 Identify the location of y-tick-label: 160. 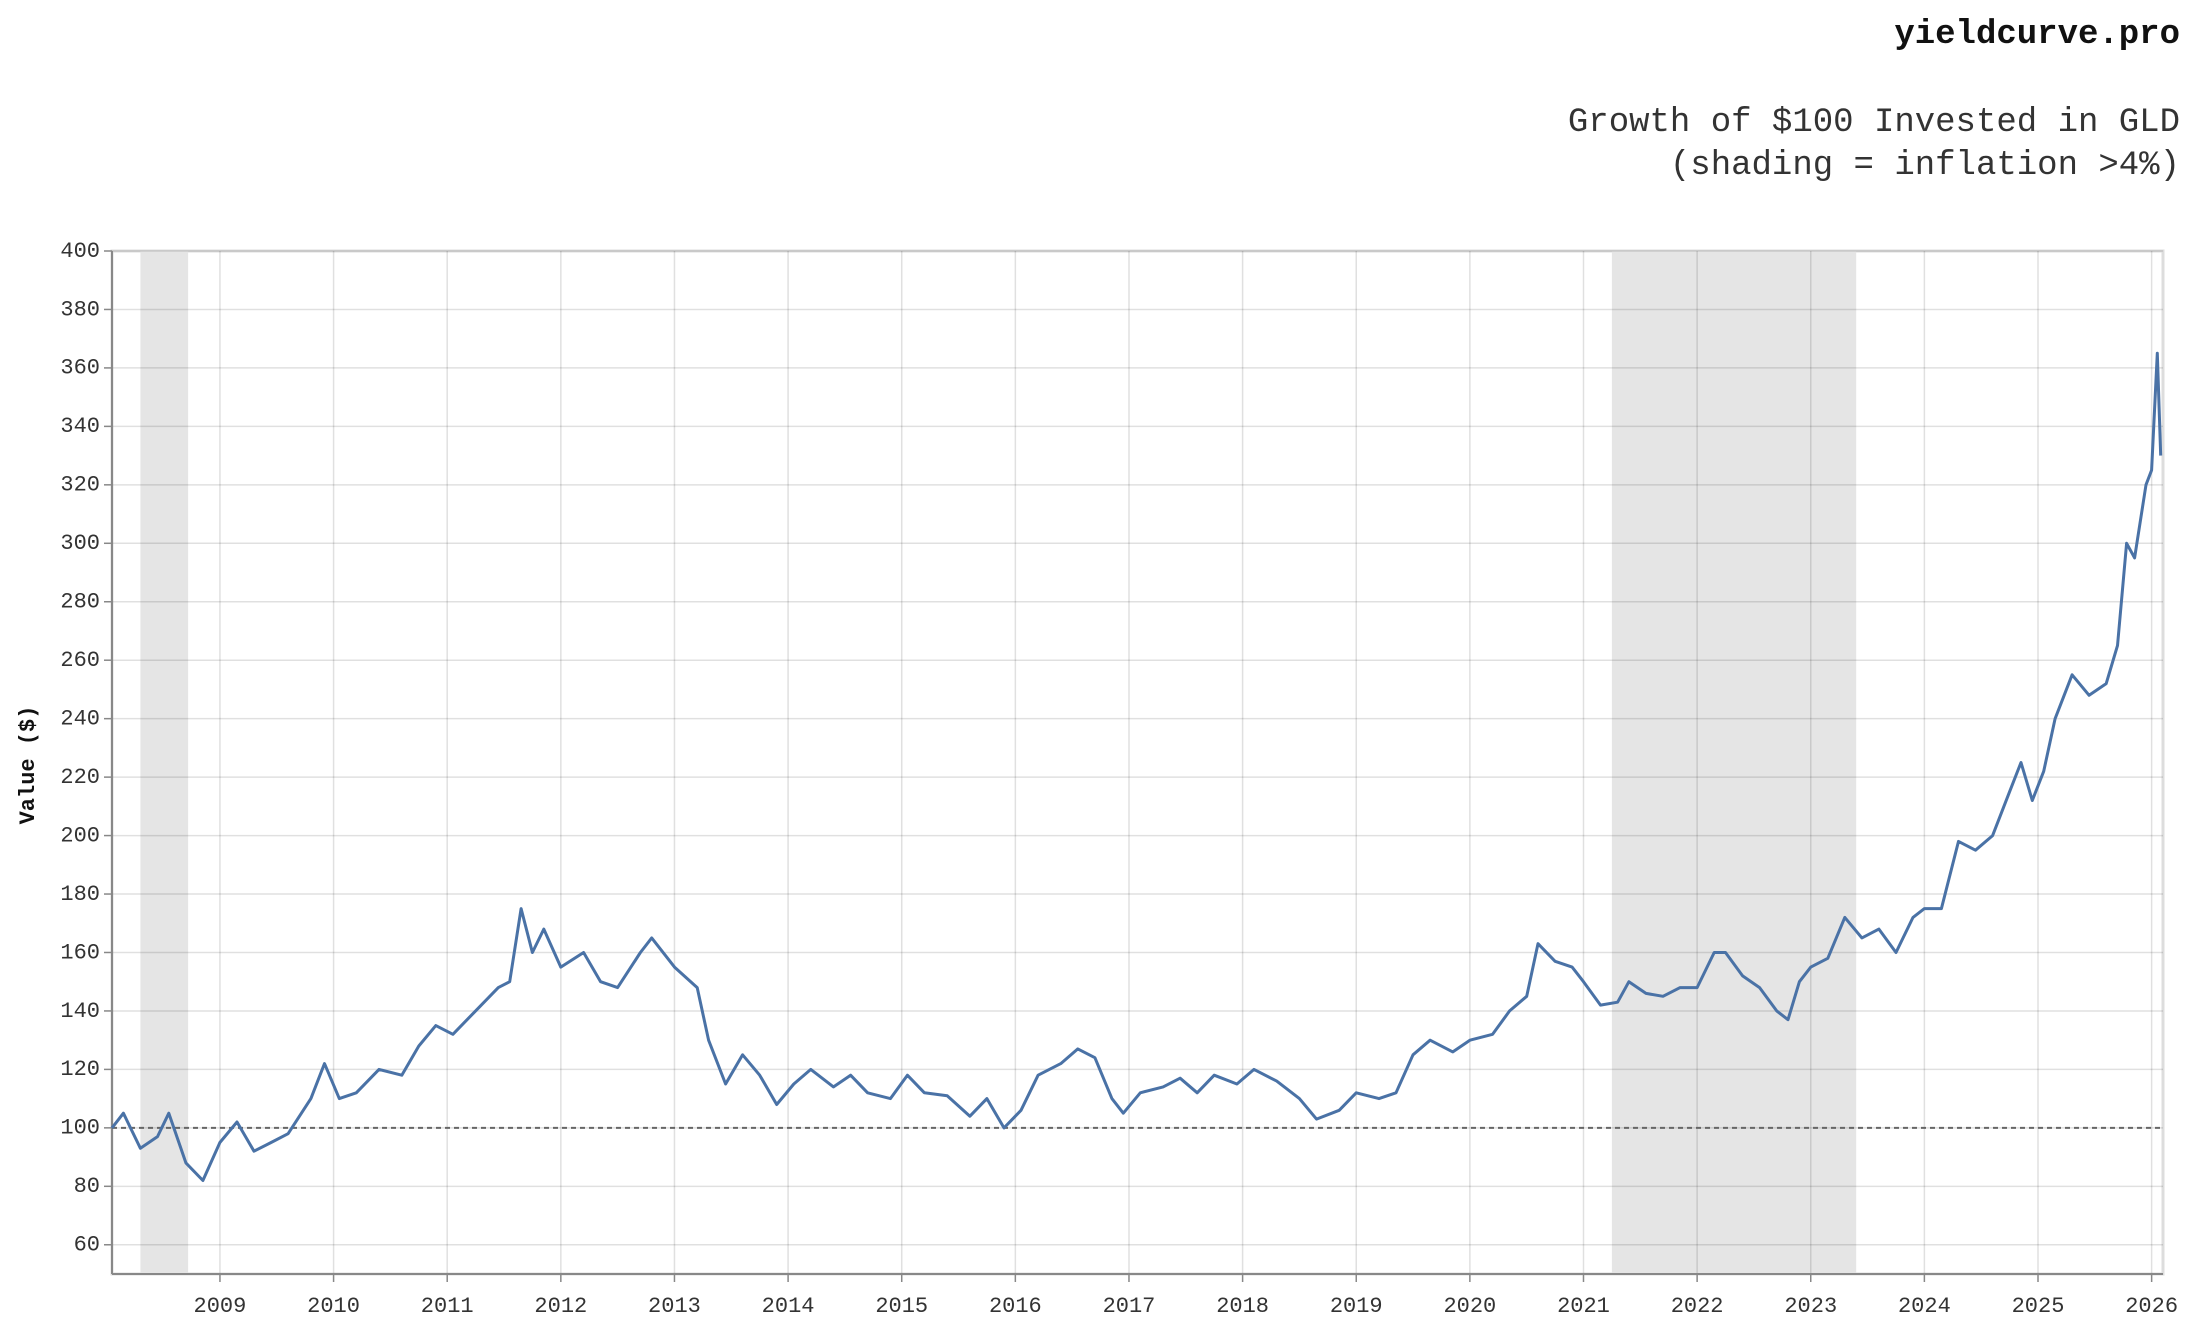
(80, 952).